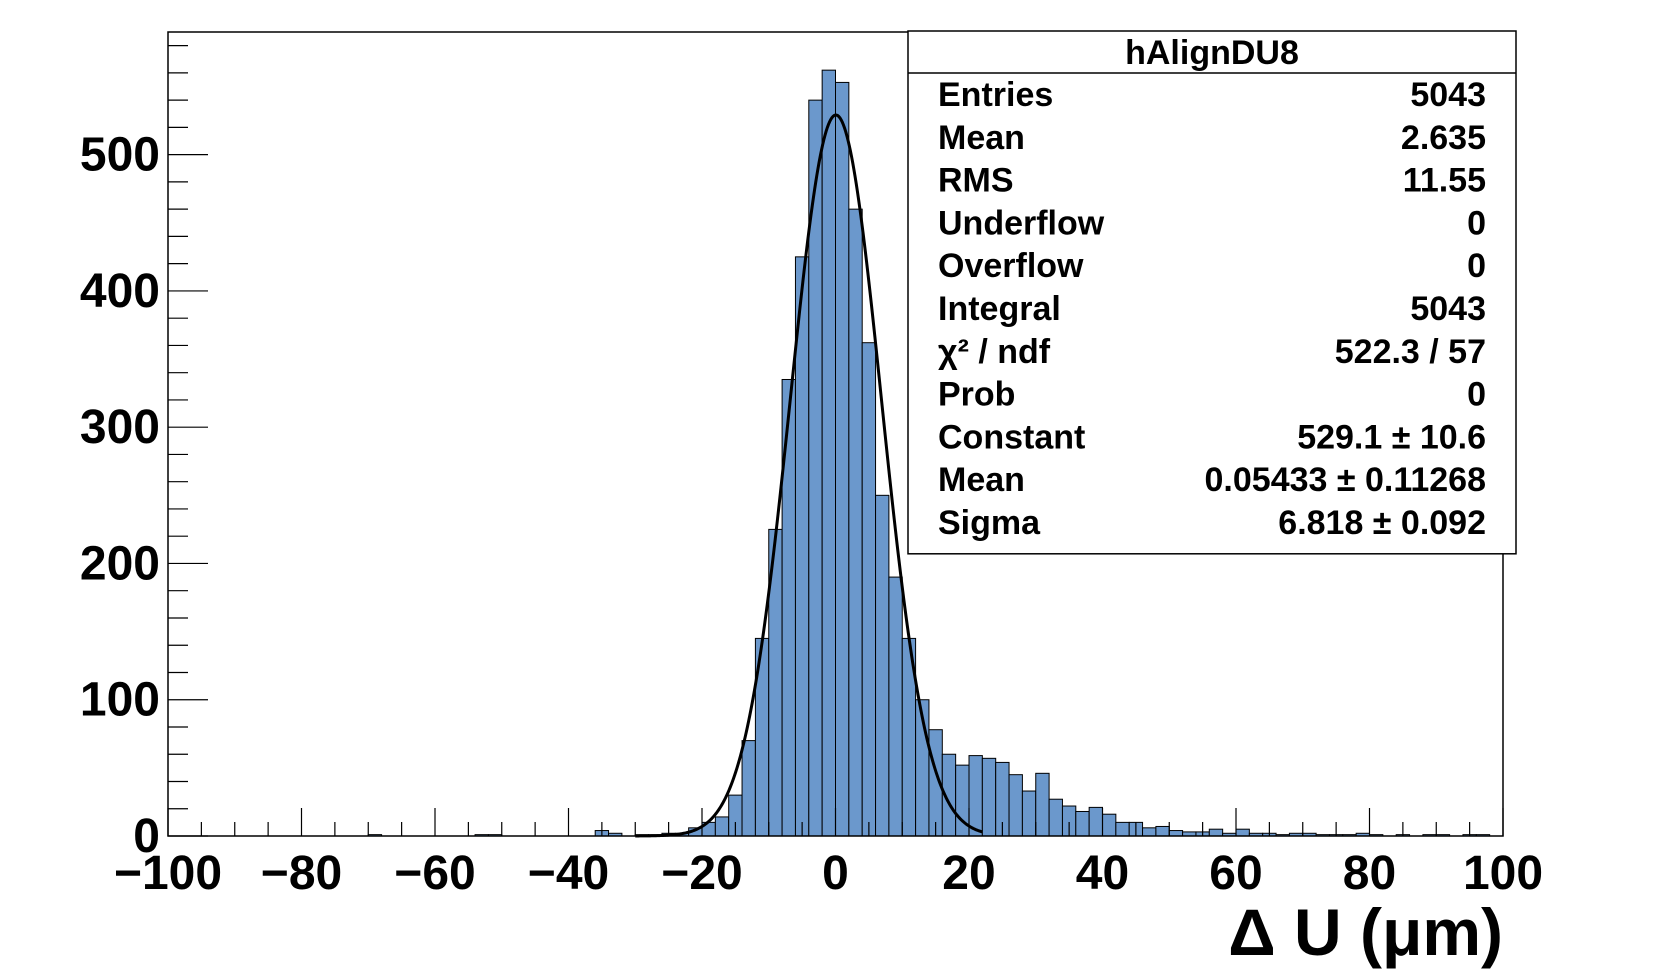 The image size is (1654, 978). What do you see at coordinates (1410, 352) in the screenshot?
I see `stats-row-value: 522.3 / 57` at bounding box center [1410, 352].